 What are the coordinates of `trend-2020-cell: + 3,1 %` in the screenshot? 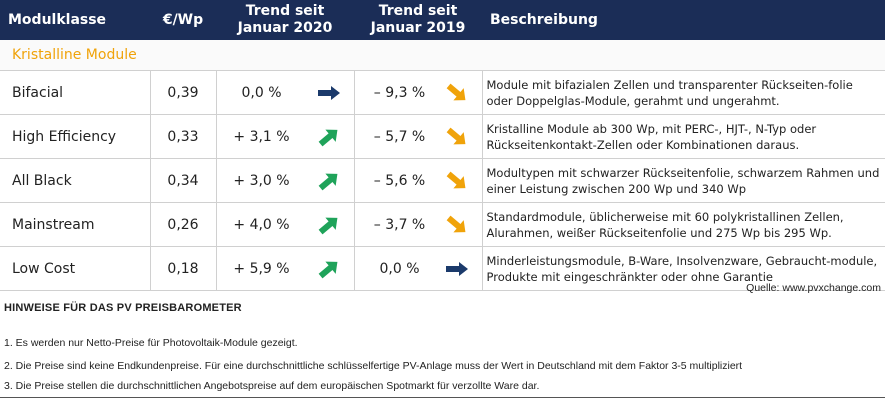 It's located at (285, 136).